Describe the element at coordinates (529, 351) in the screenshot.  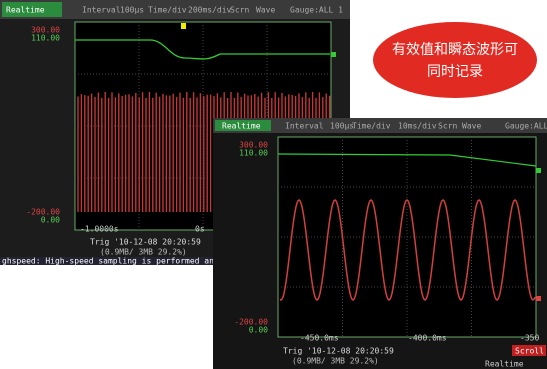
I see `scroll: Scroll` at that location.